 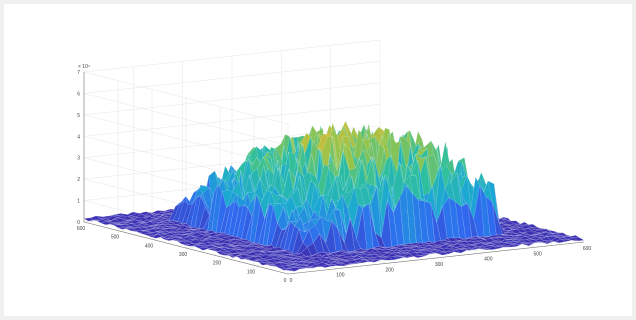 I want to click on y-tick-label: 300, so click(x=183, y=255).